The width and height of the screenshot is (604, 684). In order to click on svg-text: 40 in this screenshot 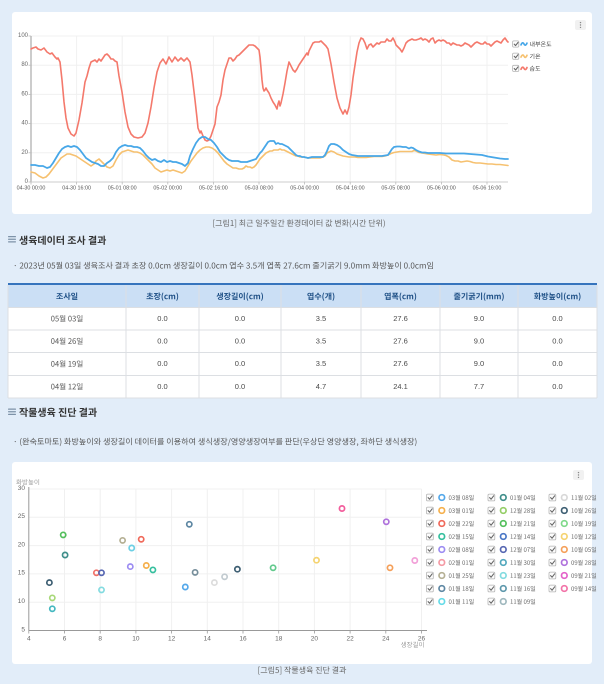, I will do `click(24, 124)`.